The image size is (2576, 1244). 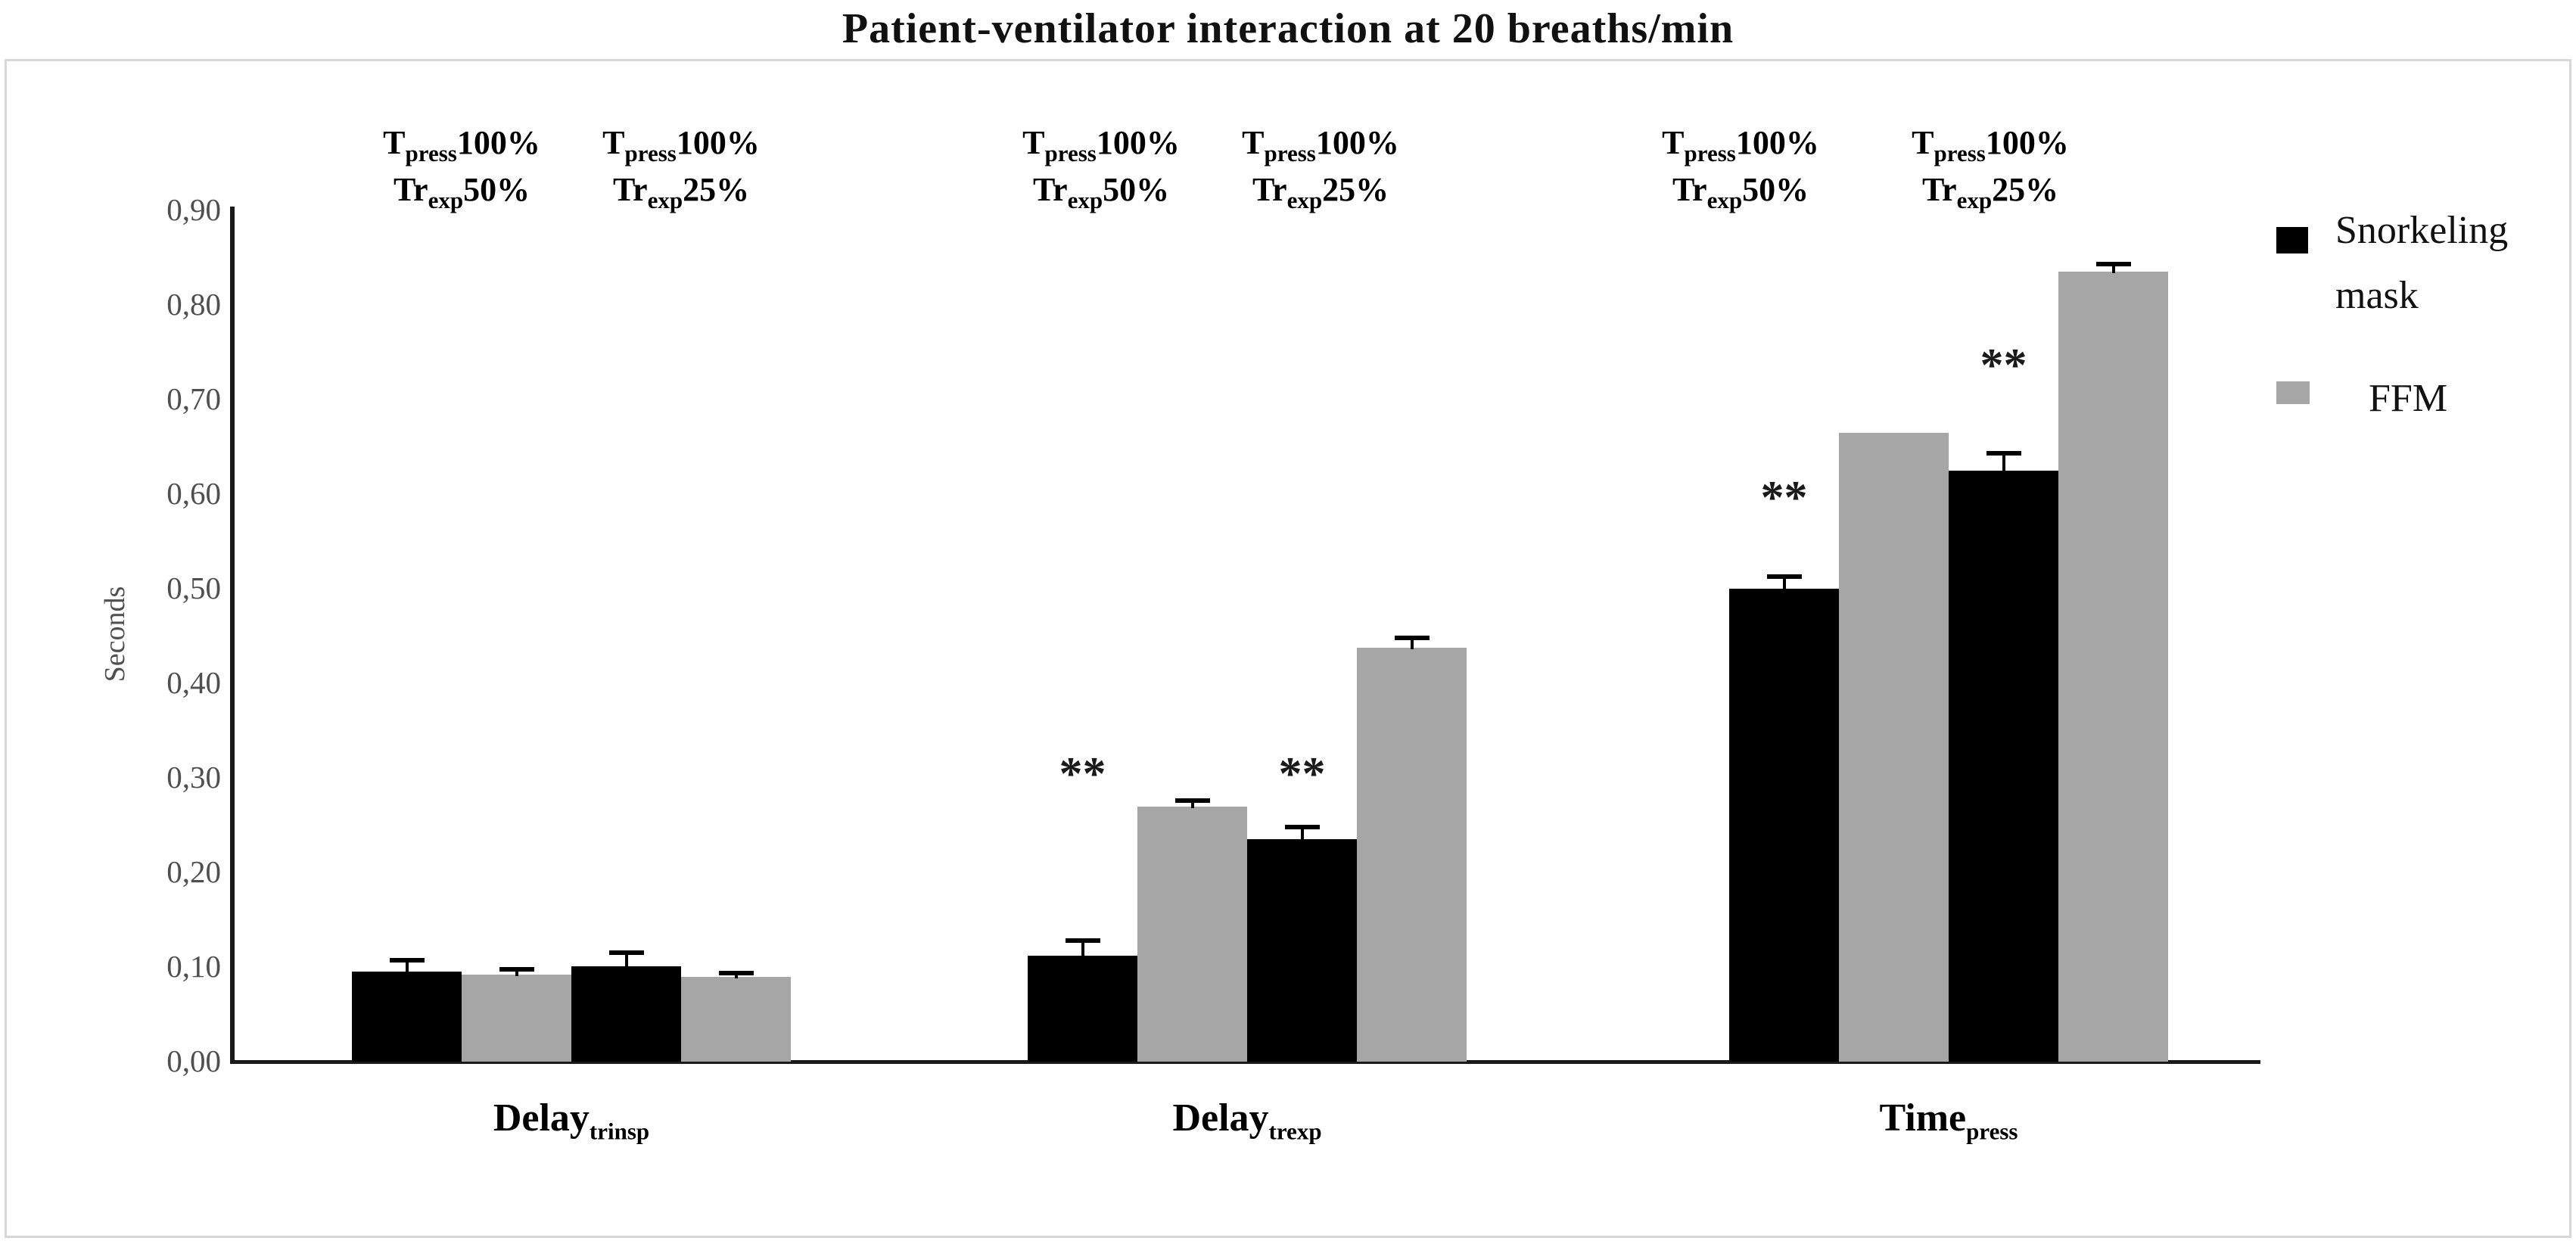 What do you see at coordinates (193, 398) in the screenshot?
I see `y-tick-label: 0,70` at bounding box center [193, 398].